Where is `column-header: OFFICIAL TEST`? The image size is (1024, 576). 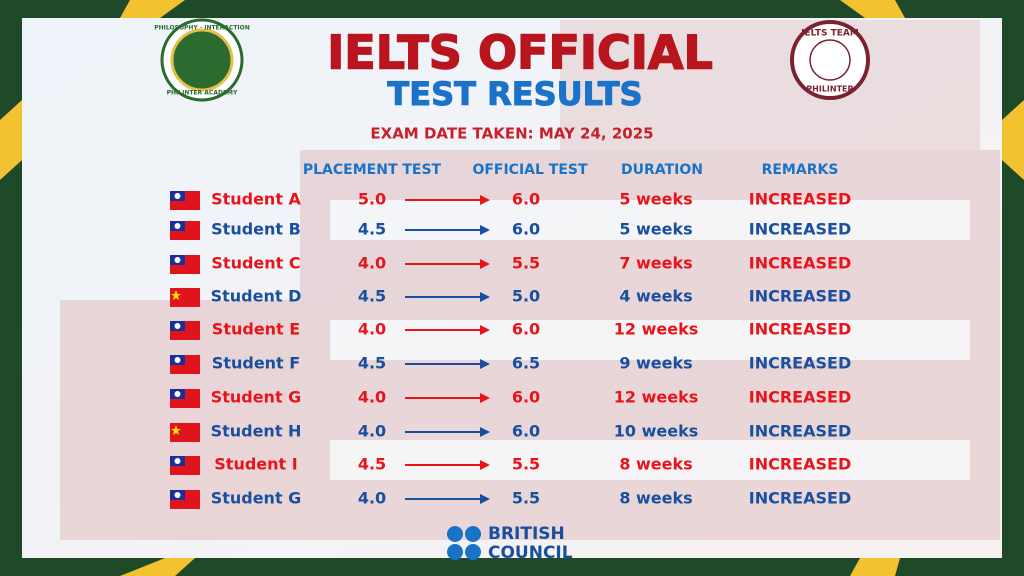
column-header: OFFICIAL TEST is located at coordinates (530, 170).